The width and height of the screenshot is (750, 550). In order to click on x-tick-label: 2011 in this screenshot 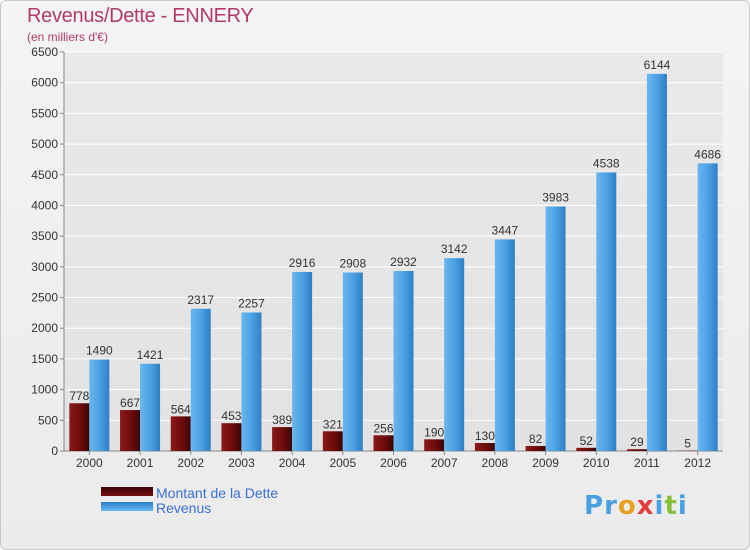, I will do `click(647, 463)`.